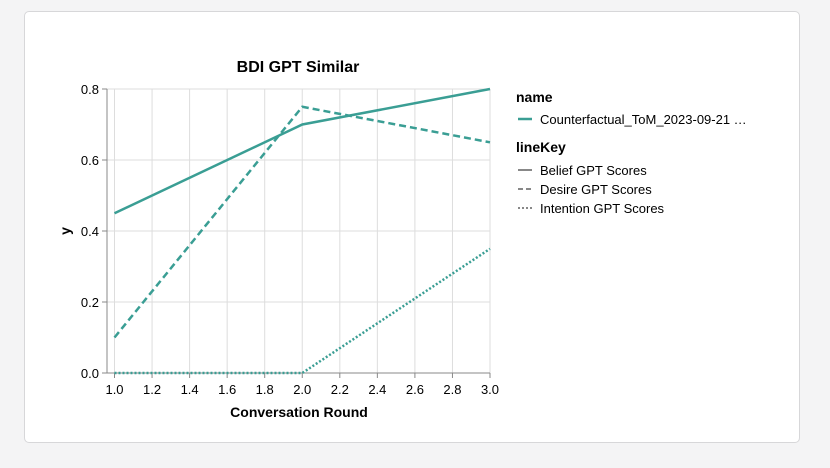 The image size is (830, 468). I want to click on y-tick-label: 0.2, so click(90, 302).